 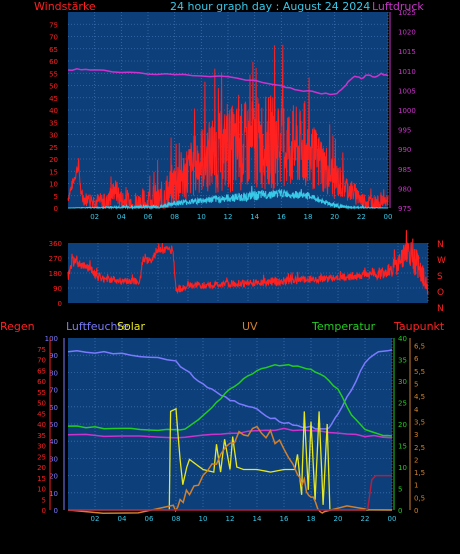 I want to click on rain-tick-label: 20, so click(x=41, y=468).